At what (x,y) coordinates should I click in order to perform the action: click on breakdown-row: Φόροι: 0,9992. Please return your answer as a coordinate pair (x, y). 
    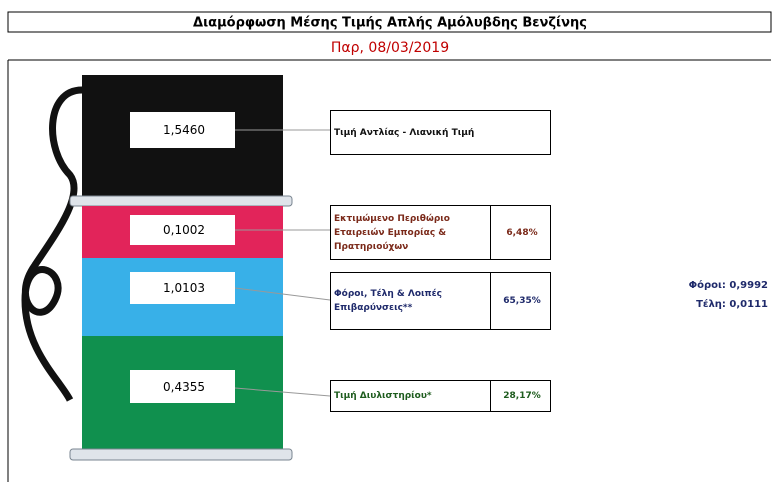
    Looking at the image, I should click on (704, 285).